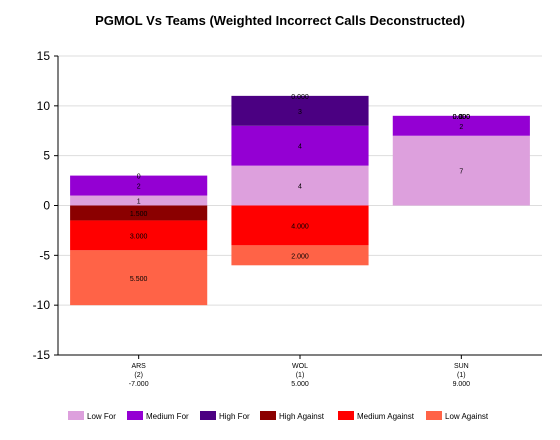 This screenshot has height=440, width=560. I want to click on data-label: 2.000, so click(300, 256).